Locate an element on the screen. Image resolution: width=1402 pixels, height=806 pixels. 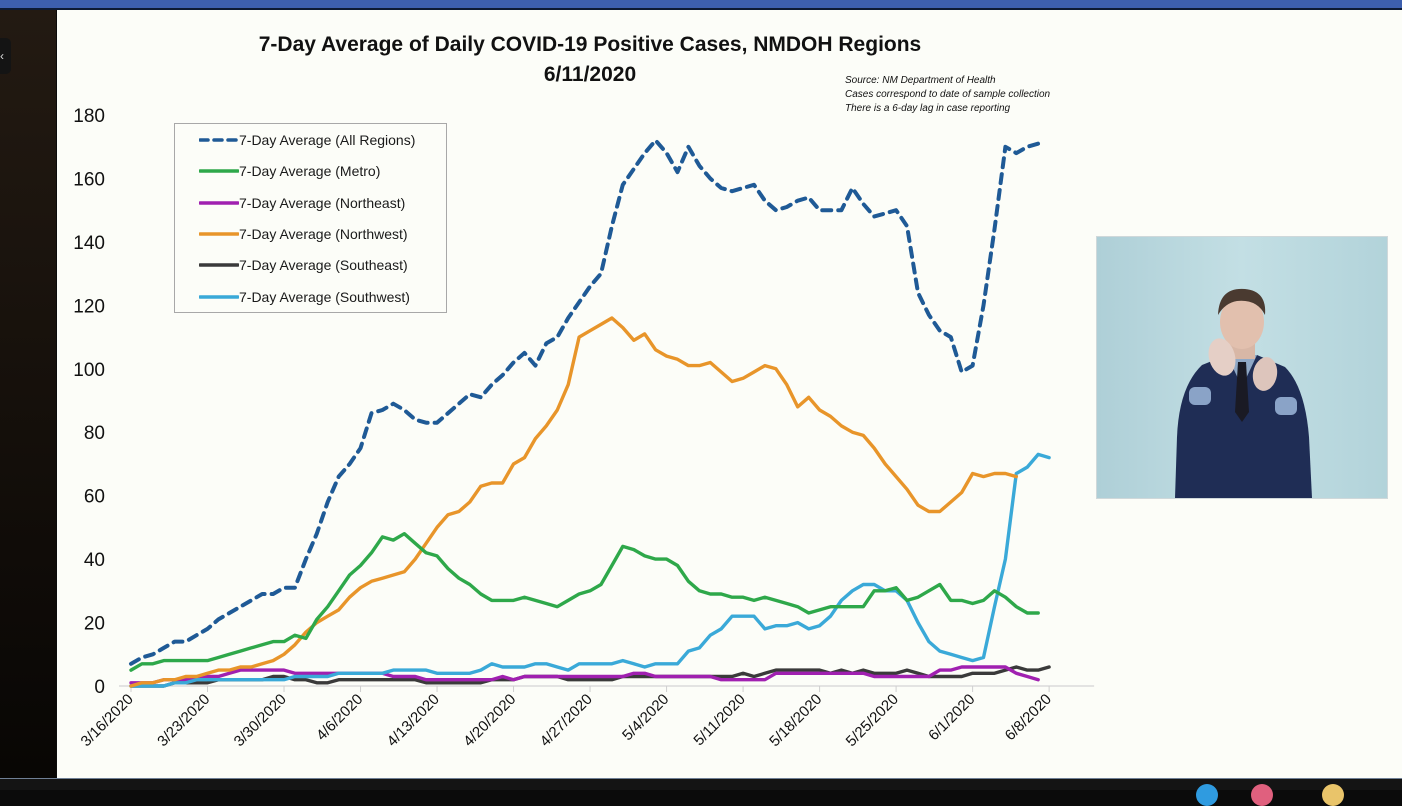
y-tick-label: 180 is located at coordinates (89, 116).